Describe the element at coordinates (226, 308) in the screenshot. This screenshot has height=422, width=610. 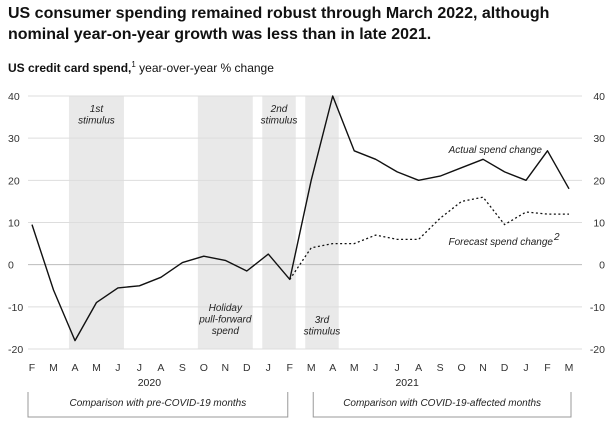
I see `period-label: Holiday` at that location.